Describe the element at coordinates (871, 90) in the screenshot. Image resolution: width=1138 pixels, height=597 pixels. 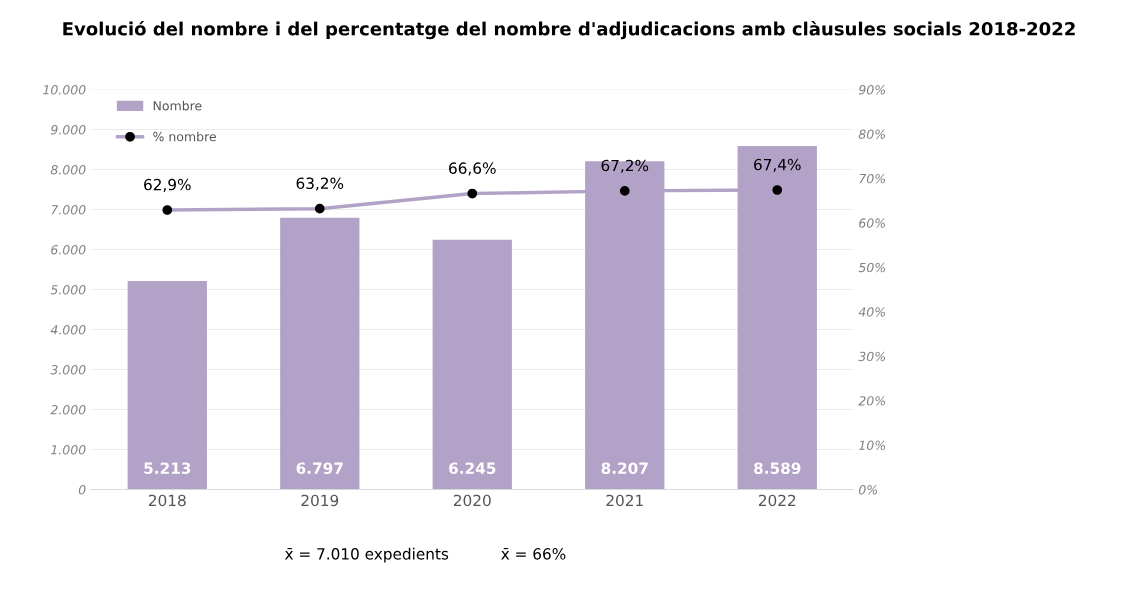
I see `y2-tick-label: 90%` at that location.